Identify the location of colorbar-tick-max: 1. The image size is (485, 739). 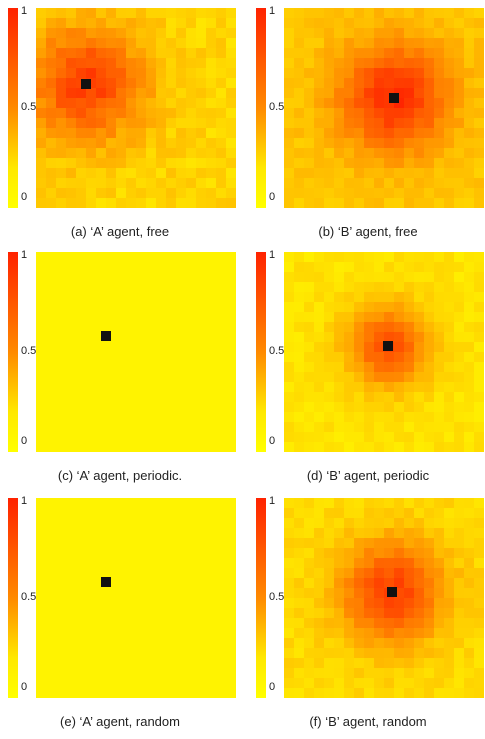
(24, 255).